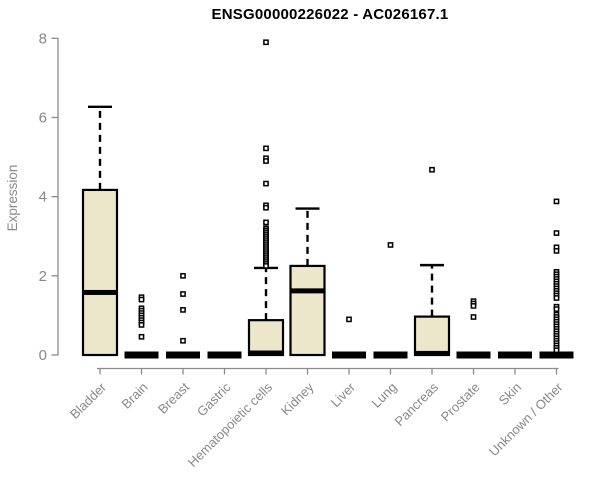 The height and width of the screenshot is (500, 600). I want to click on y-tick-label: 8, so click(43, 38).